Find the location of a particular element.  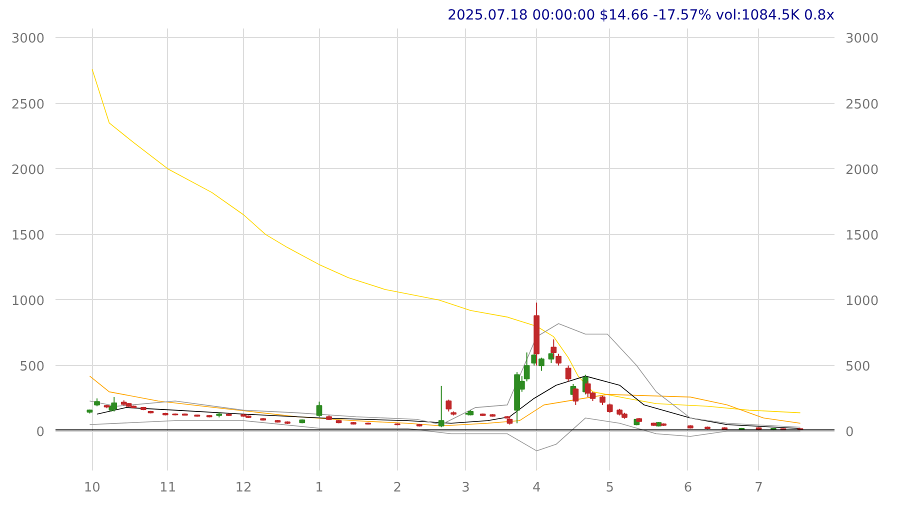

y2-tick-label: 500 is located at coordinates (858, 367).